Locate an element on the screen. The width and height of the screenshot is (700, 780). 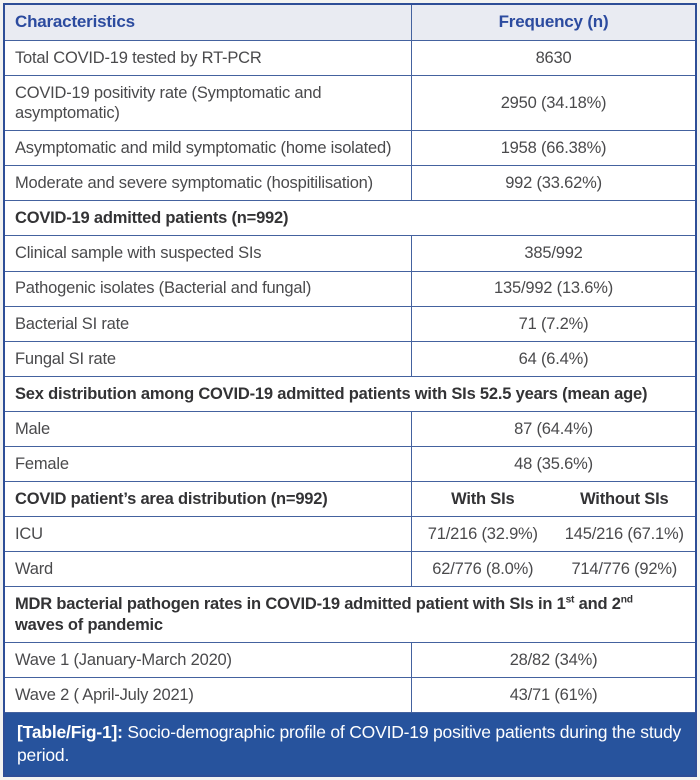
table-row: Fungal SI rate 64 (6.4%) is located at coordinates (350, 359).